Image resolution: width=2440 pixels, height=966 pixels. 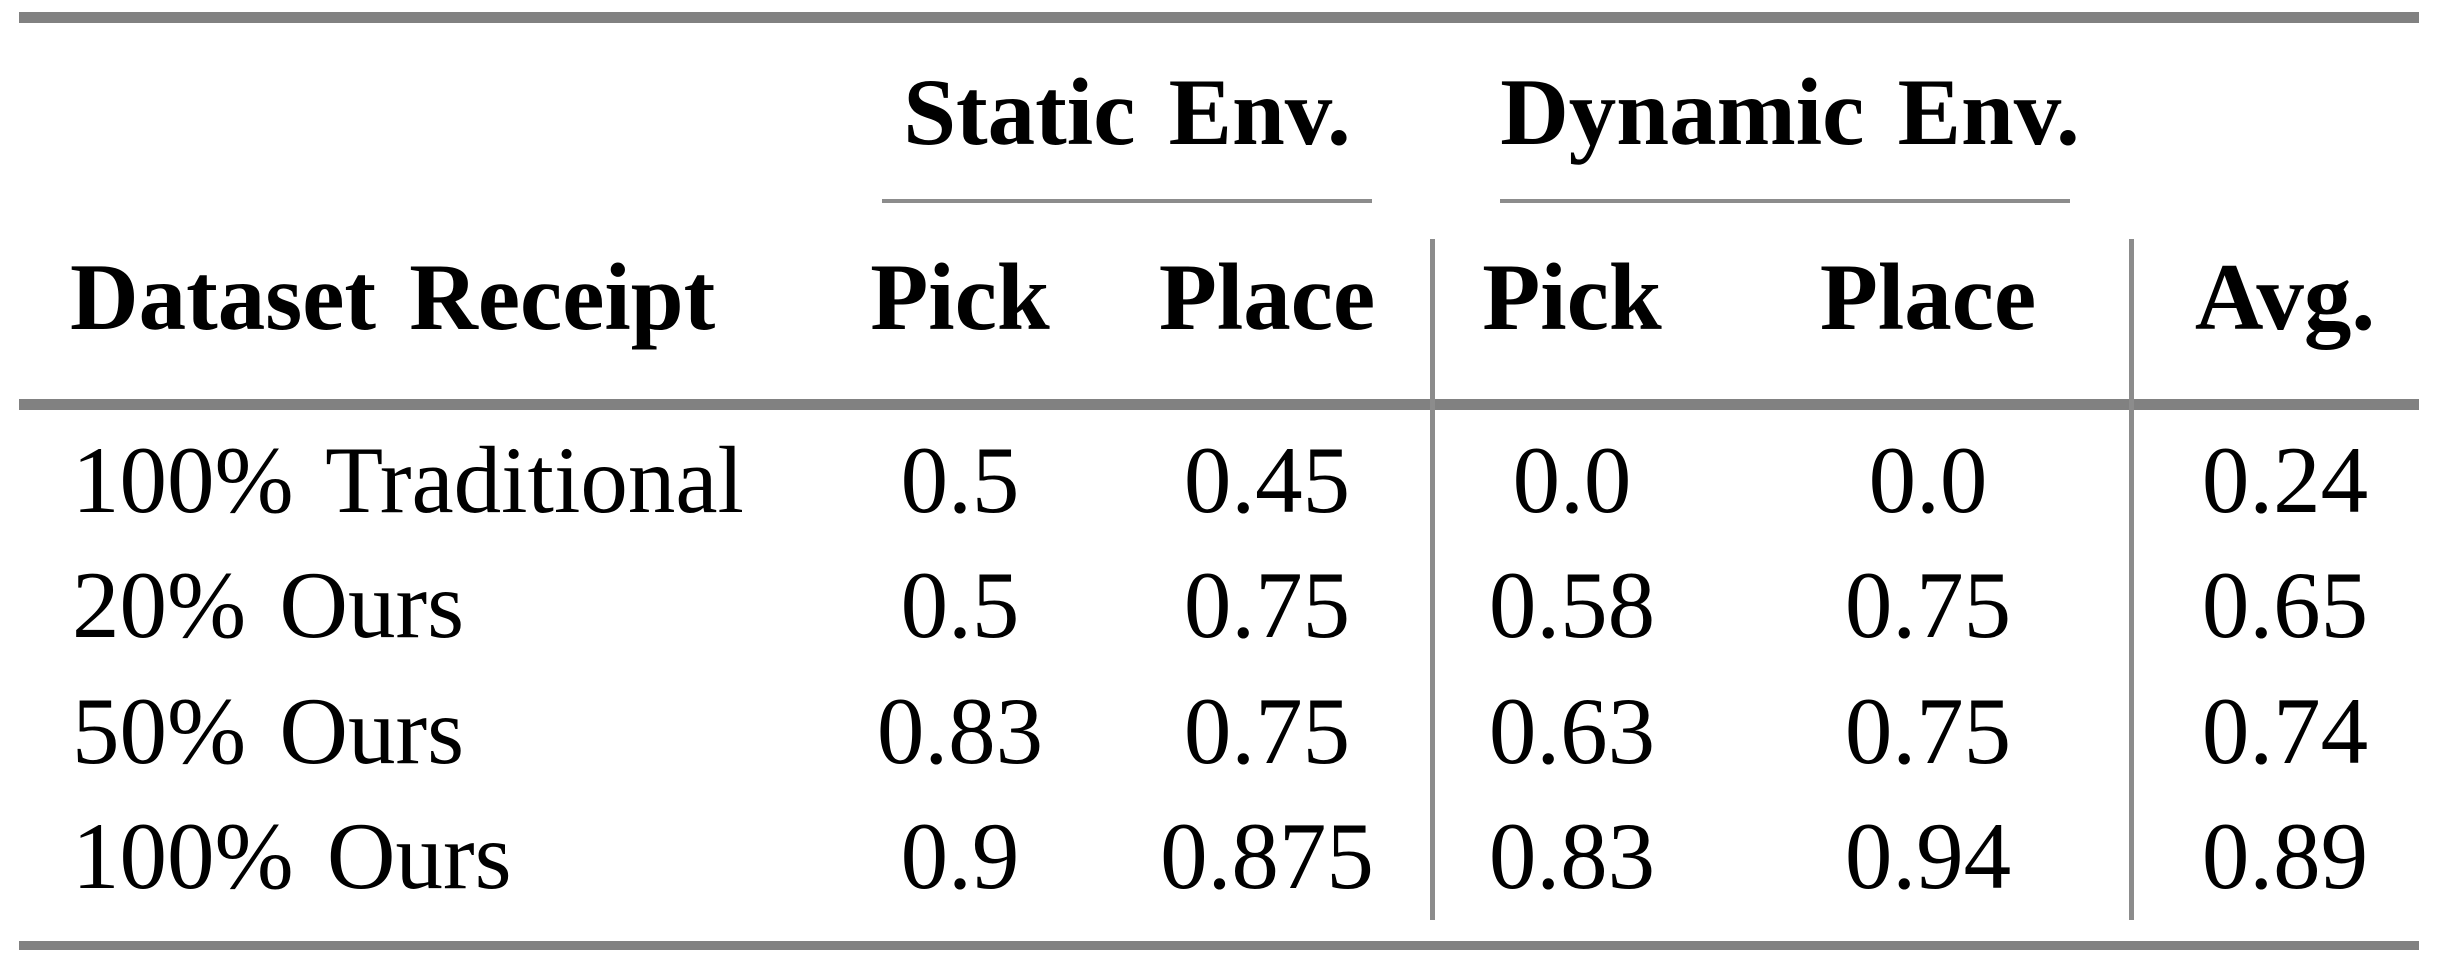 I want to click on table-cell: 0.63, so click(x=1572, y=731).